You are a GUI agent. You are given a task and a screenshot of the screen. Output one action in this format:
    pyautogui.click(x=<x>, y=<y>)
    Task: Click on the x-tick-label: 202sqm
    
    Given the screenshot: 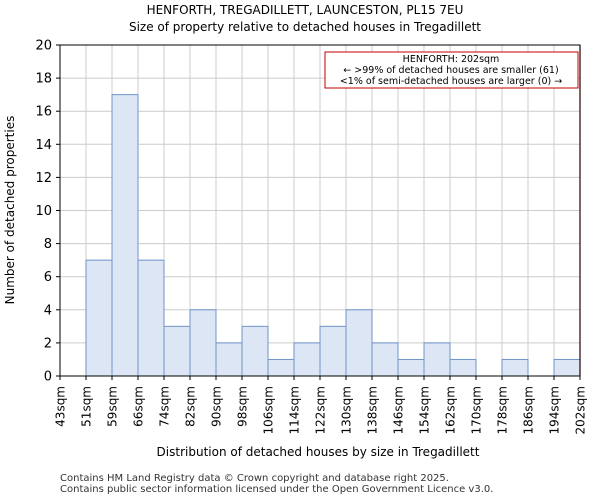 What is the action you would take?
    pyautogui.click(x=581, y=410)
    